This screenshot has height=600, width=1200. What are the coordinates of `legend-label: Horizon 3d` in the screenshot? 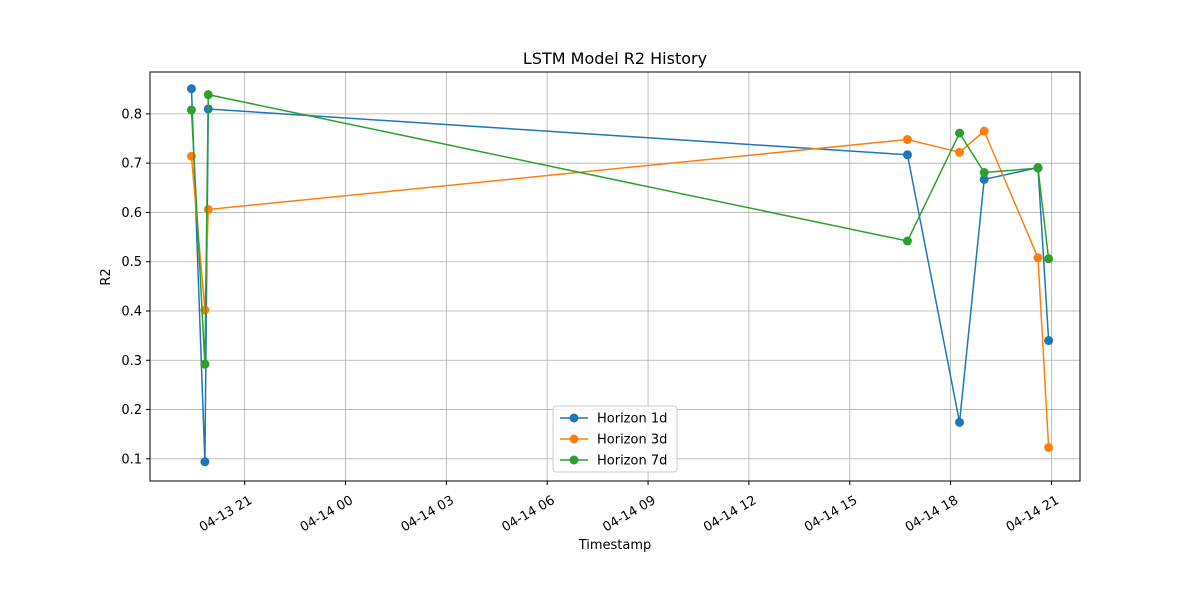 It's located at (632, 440).